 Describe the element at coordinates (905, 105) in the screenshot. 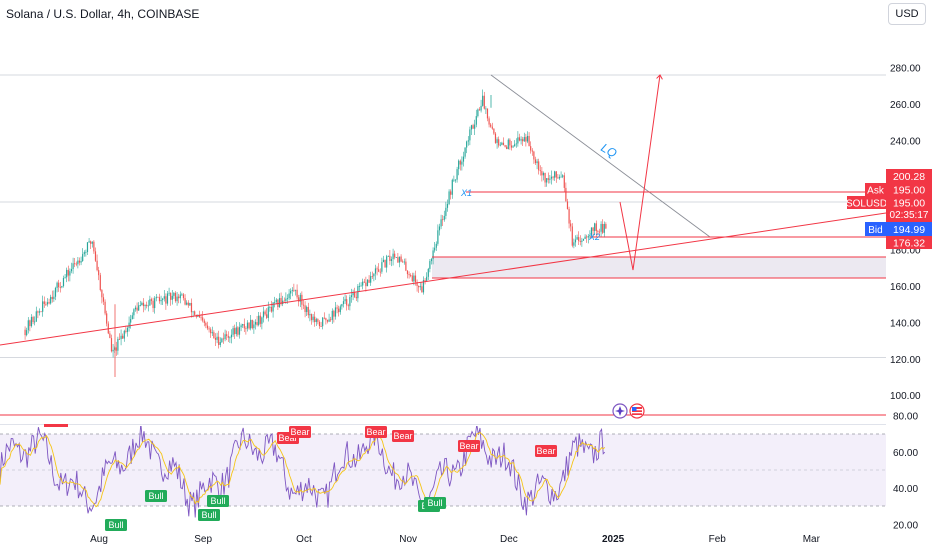

I see `price-tick-label: 260.00` at that location.